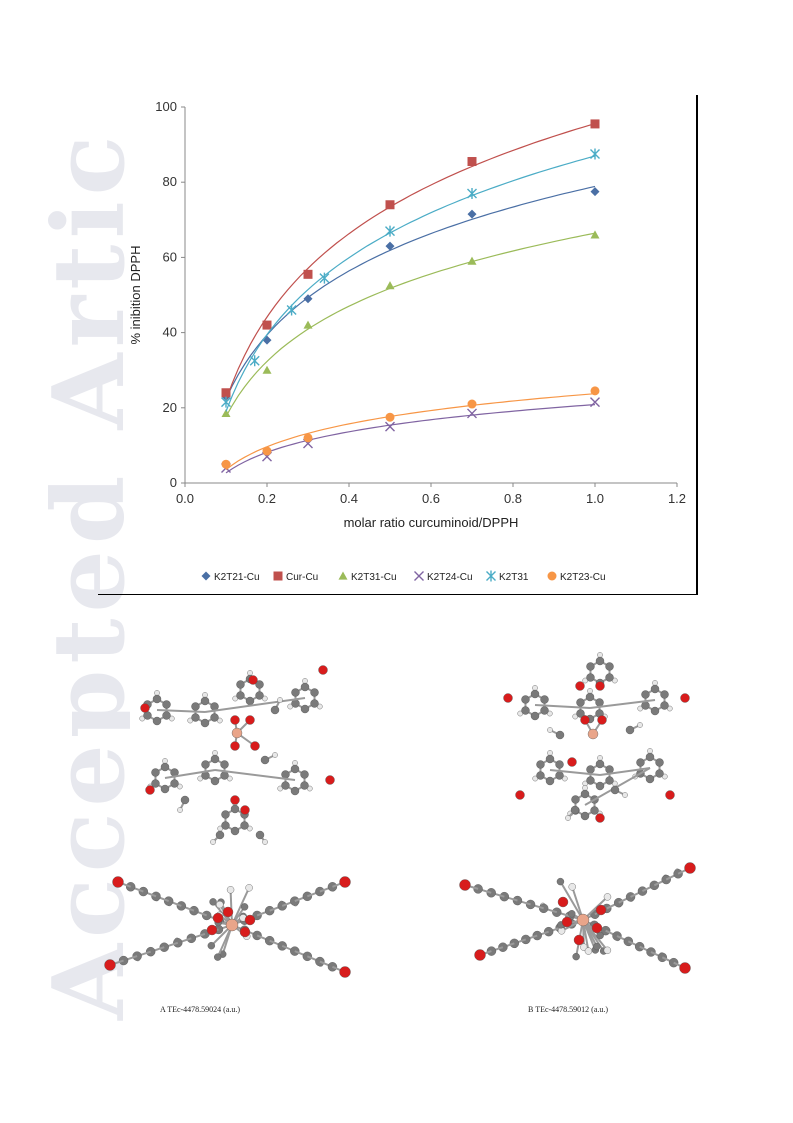  I want to click on y-tick-label: 80, so click(170, 181).